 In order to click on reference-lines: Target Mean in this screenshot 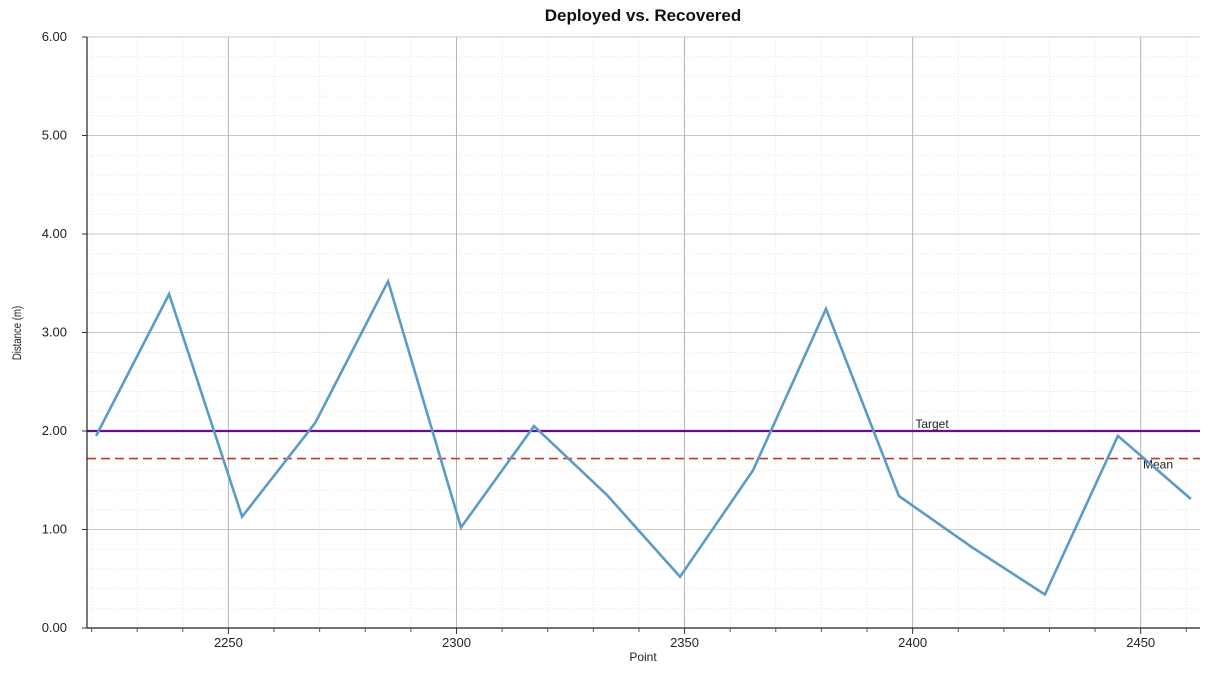, I will do `click(643, 444)`.